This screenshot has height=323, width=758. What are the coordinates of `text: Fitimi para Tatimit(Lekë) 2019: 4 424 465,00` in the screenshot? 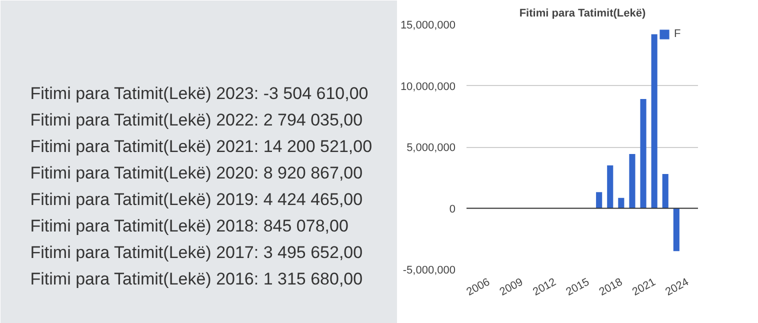 It's located at (196, 199).